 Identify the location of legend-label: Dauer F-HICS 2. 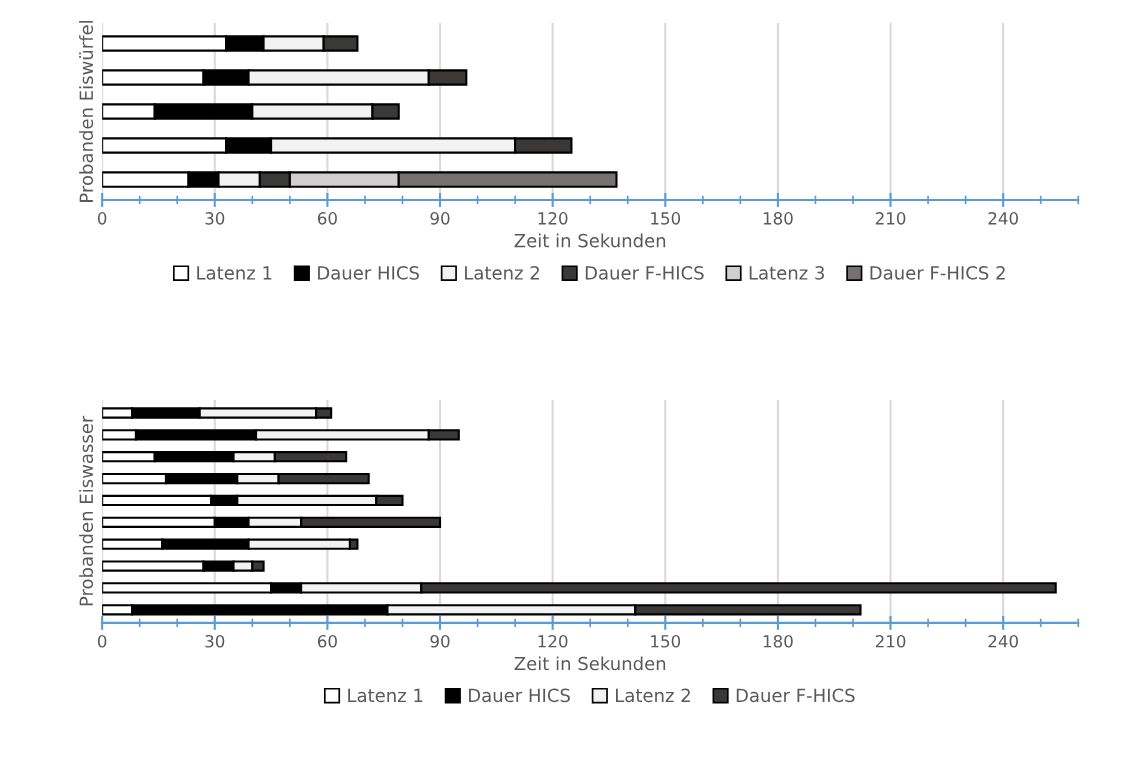
(937, 273).